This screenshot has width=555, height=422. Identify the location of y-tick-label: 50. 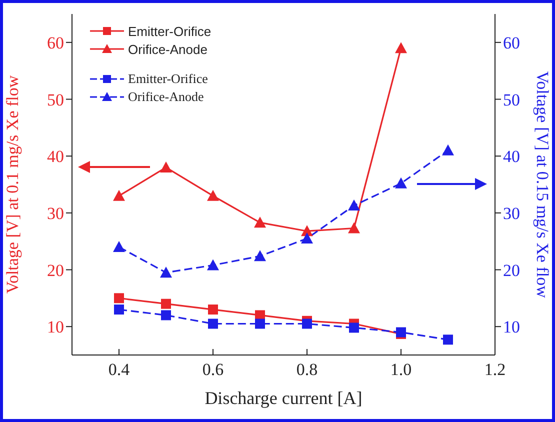
(55, 100).